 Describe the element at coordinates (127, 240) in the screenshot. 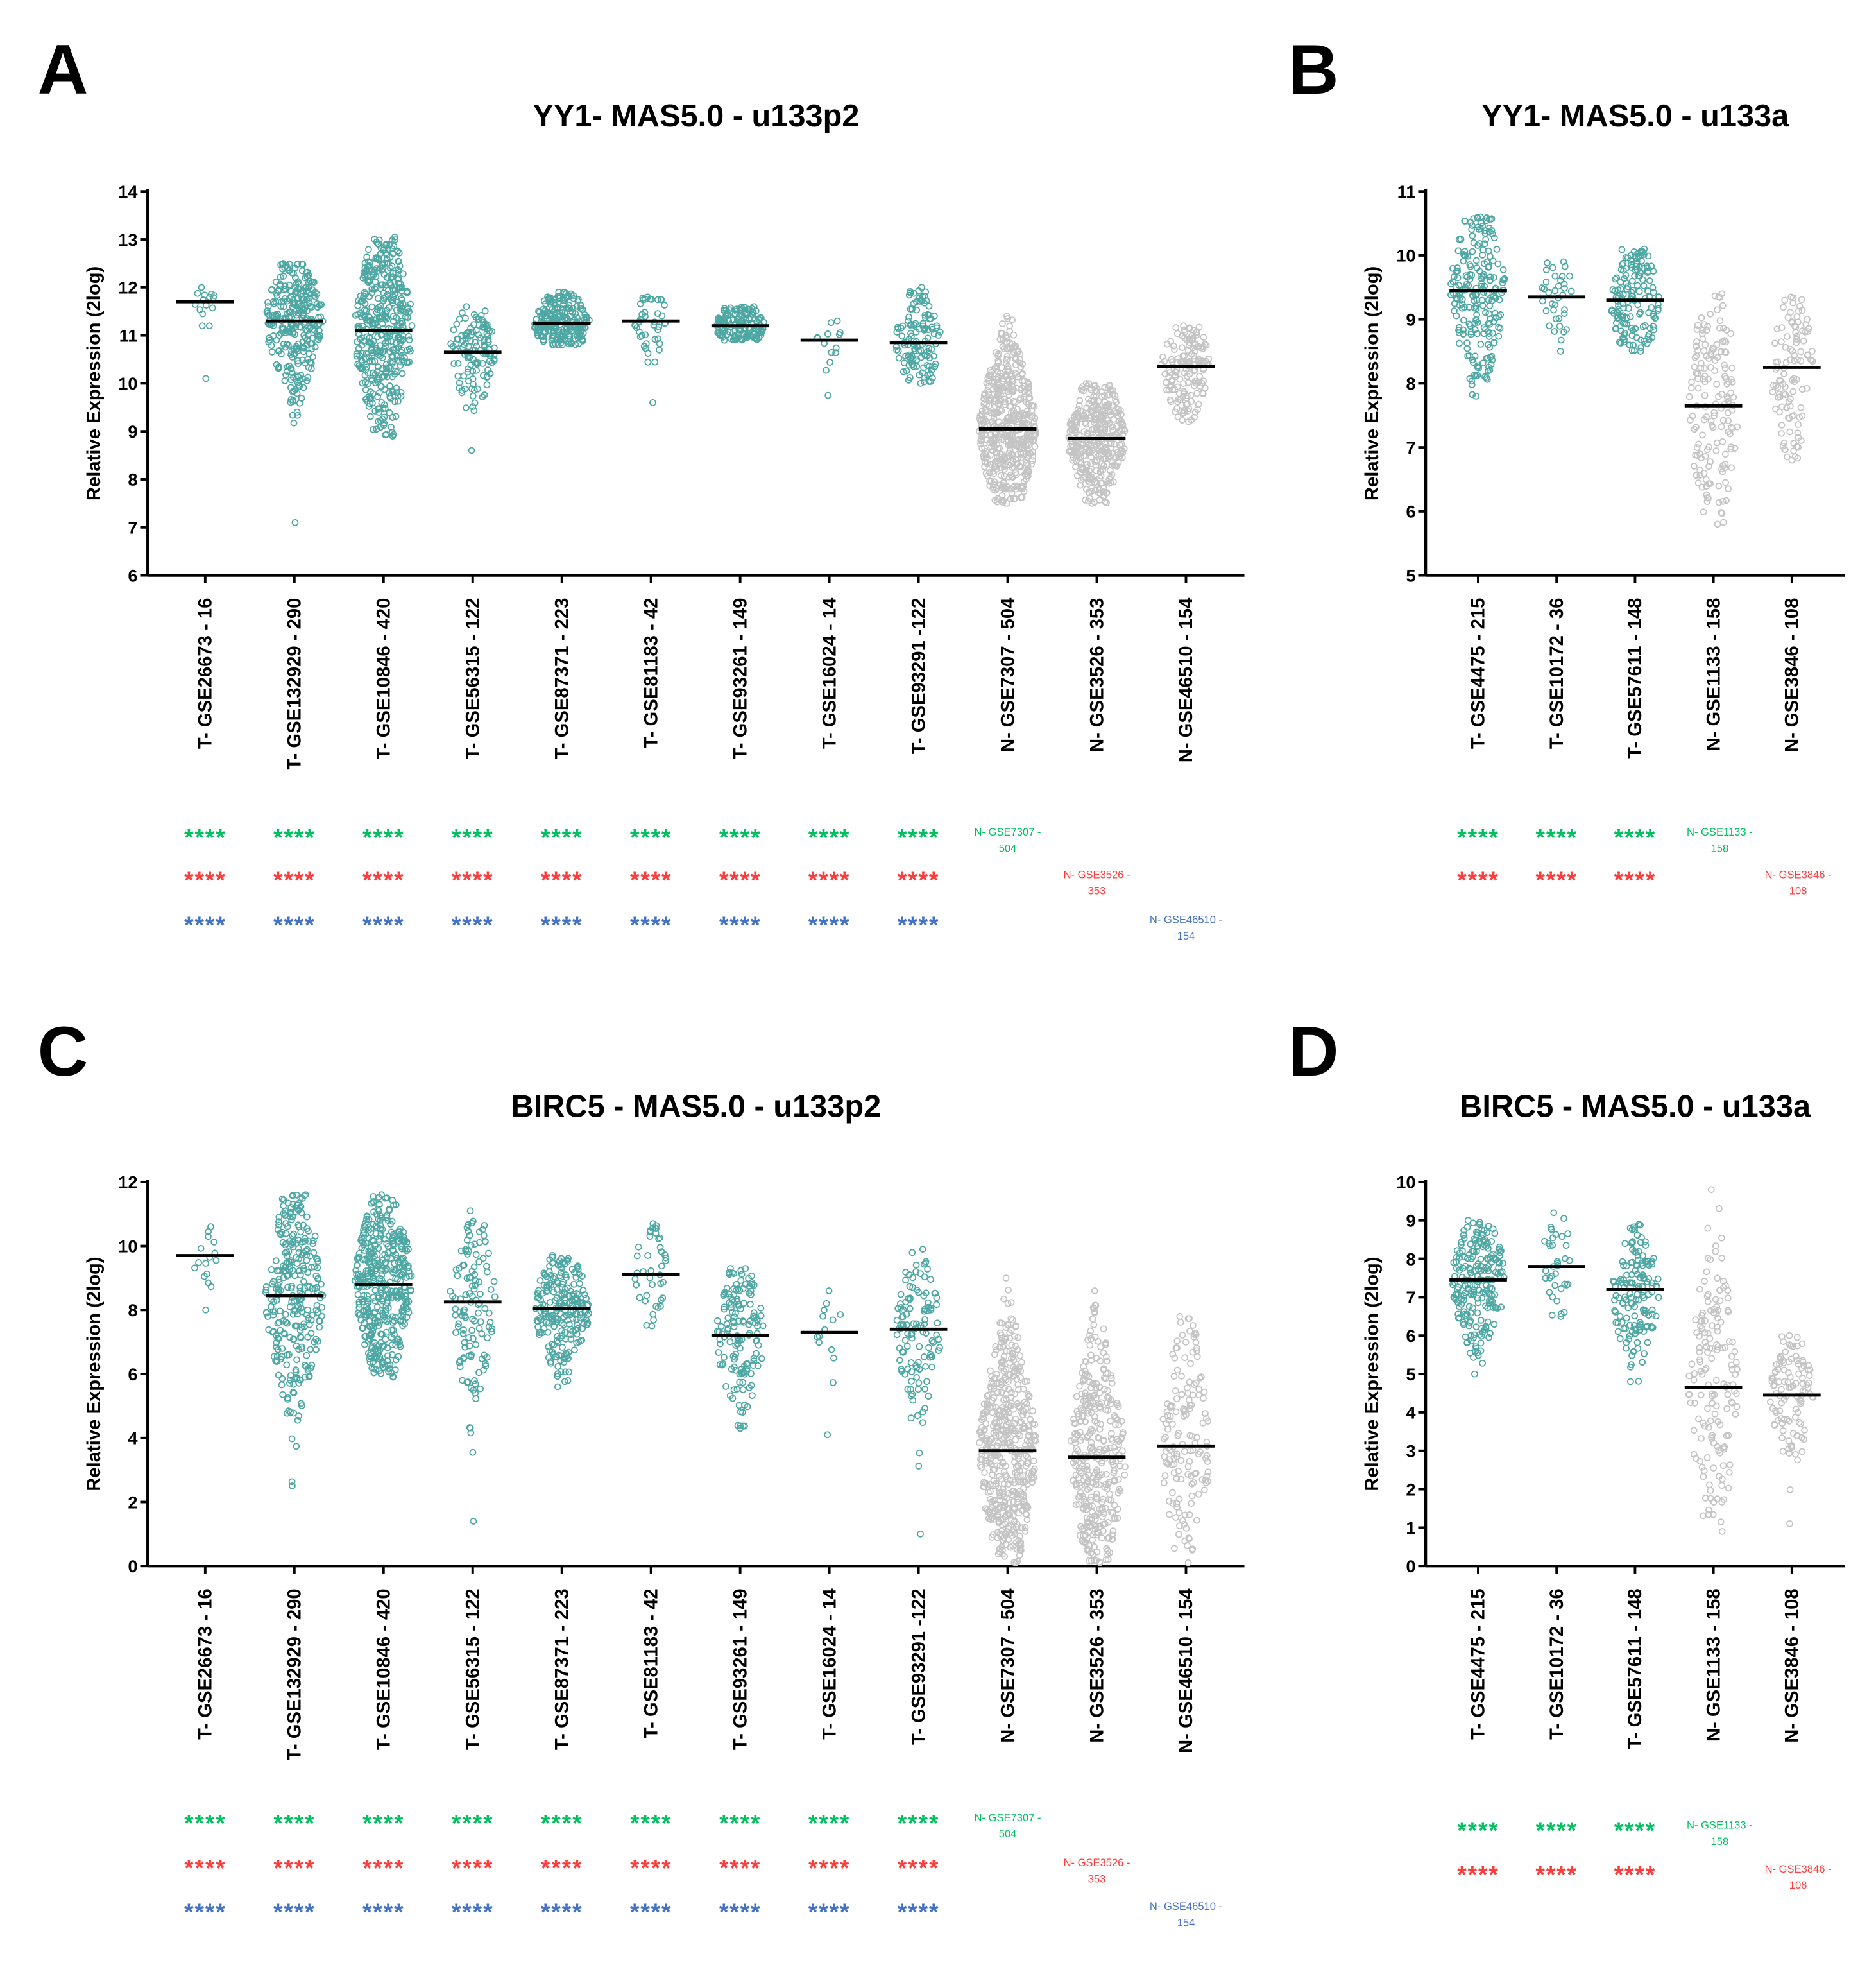

I see `y-tick-label: 13` at that location.